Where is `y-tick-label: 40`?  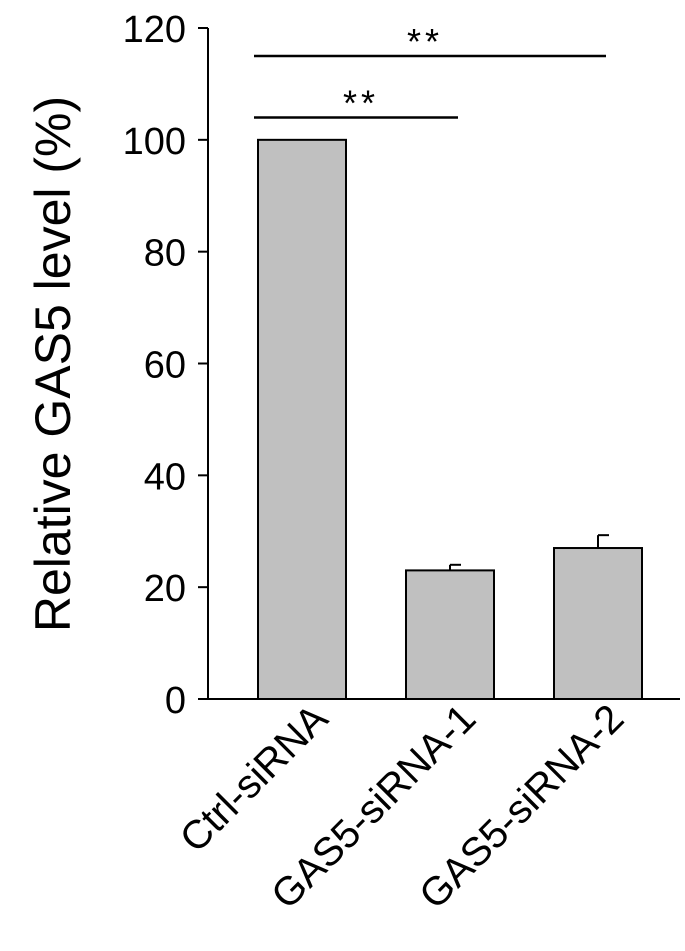 y-tick-label: 40 is located at coordinates (165, 477).